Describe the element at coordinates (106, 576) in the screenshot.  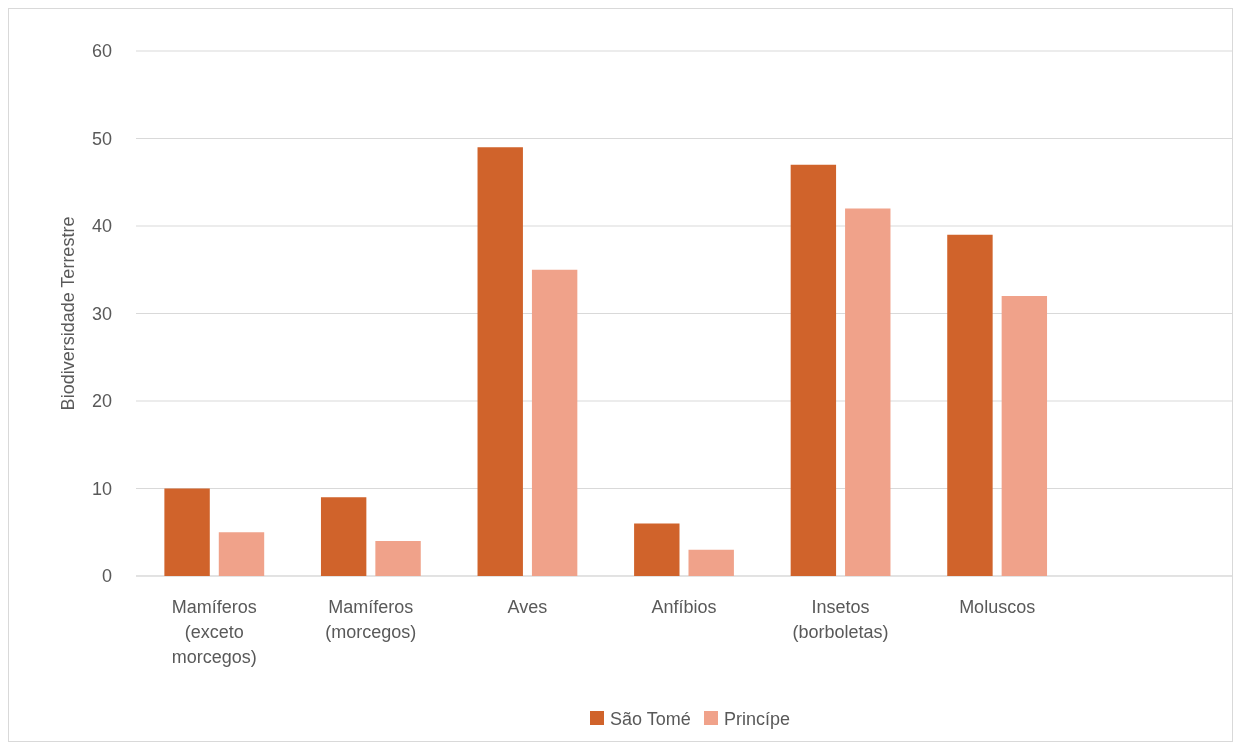
I see `y-tick-label: 0` at that location.